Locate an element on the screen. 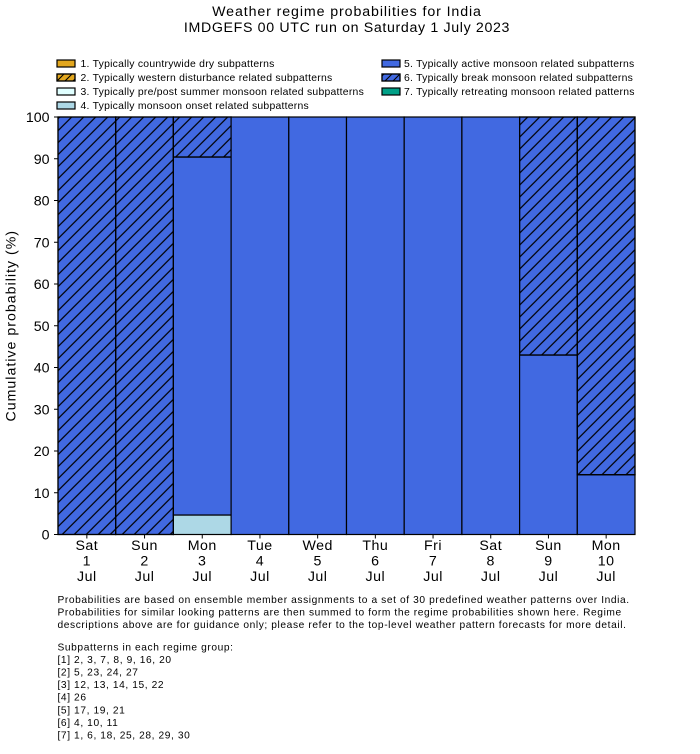  svg-text:Subpatterns in each regime gro: Subpatterns in each regime group: is located at coordinates (146, 647).